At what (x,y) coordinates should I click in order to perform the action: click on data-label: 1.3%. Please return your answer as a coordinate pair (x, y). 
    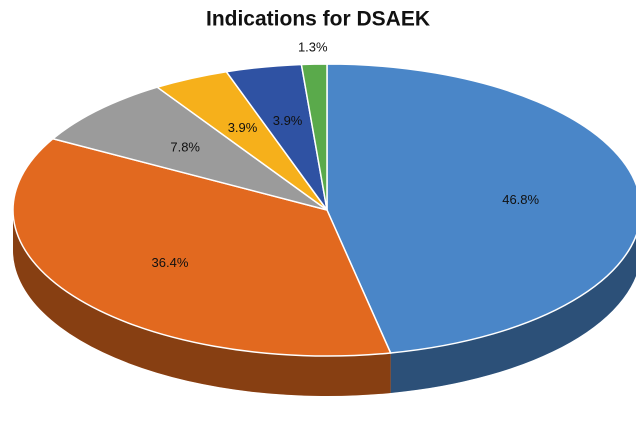
    Looking at the image, I should click on (313, 47).